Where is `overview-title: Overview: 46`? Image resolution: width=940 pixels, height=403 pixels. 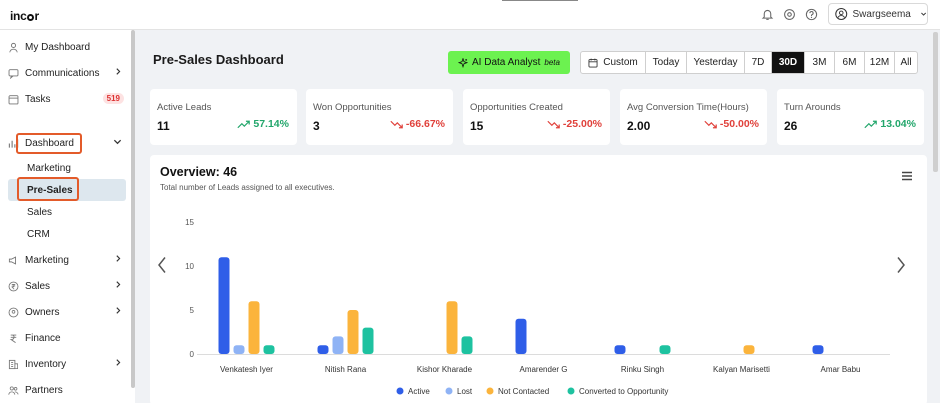 overview-title: Overview: 46 is located at coordinates (199, 172).